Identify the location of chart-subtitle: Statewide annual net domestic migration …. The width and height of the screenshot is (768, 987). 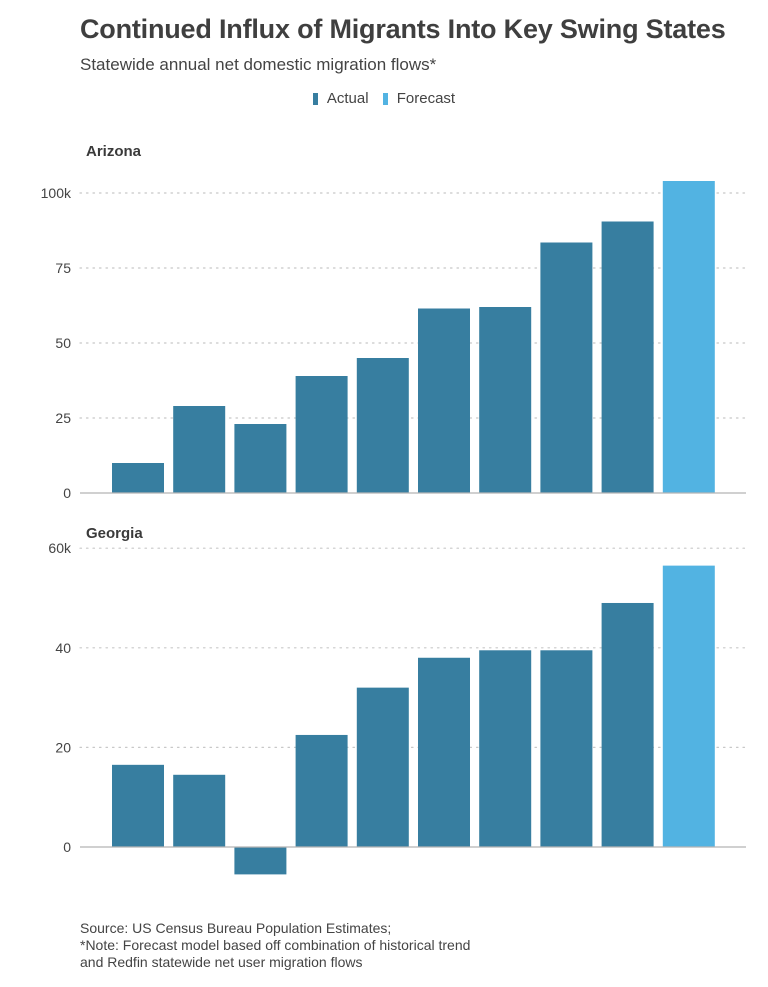
(258, 64).